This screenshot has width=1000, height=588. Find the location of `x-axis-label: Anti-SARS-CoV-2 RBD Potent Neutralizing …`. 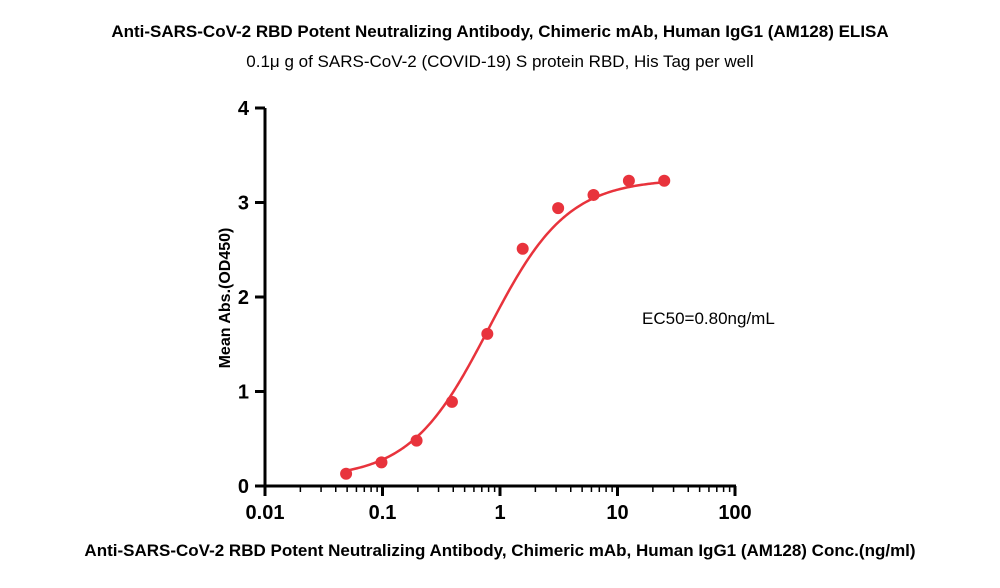

x-axis-label: Anti-SARS-CoV-2 RBD Potent Neutralizing … is located at coordinates (500, 550).